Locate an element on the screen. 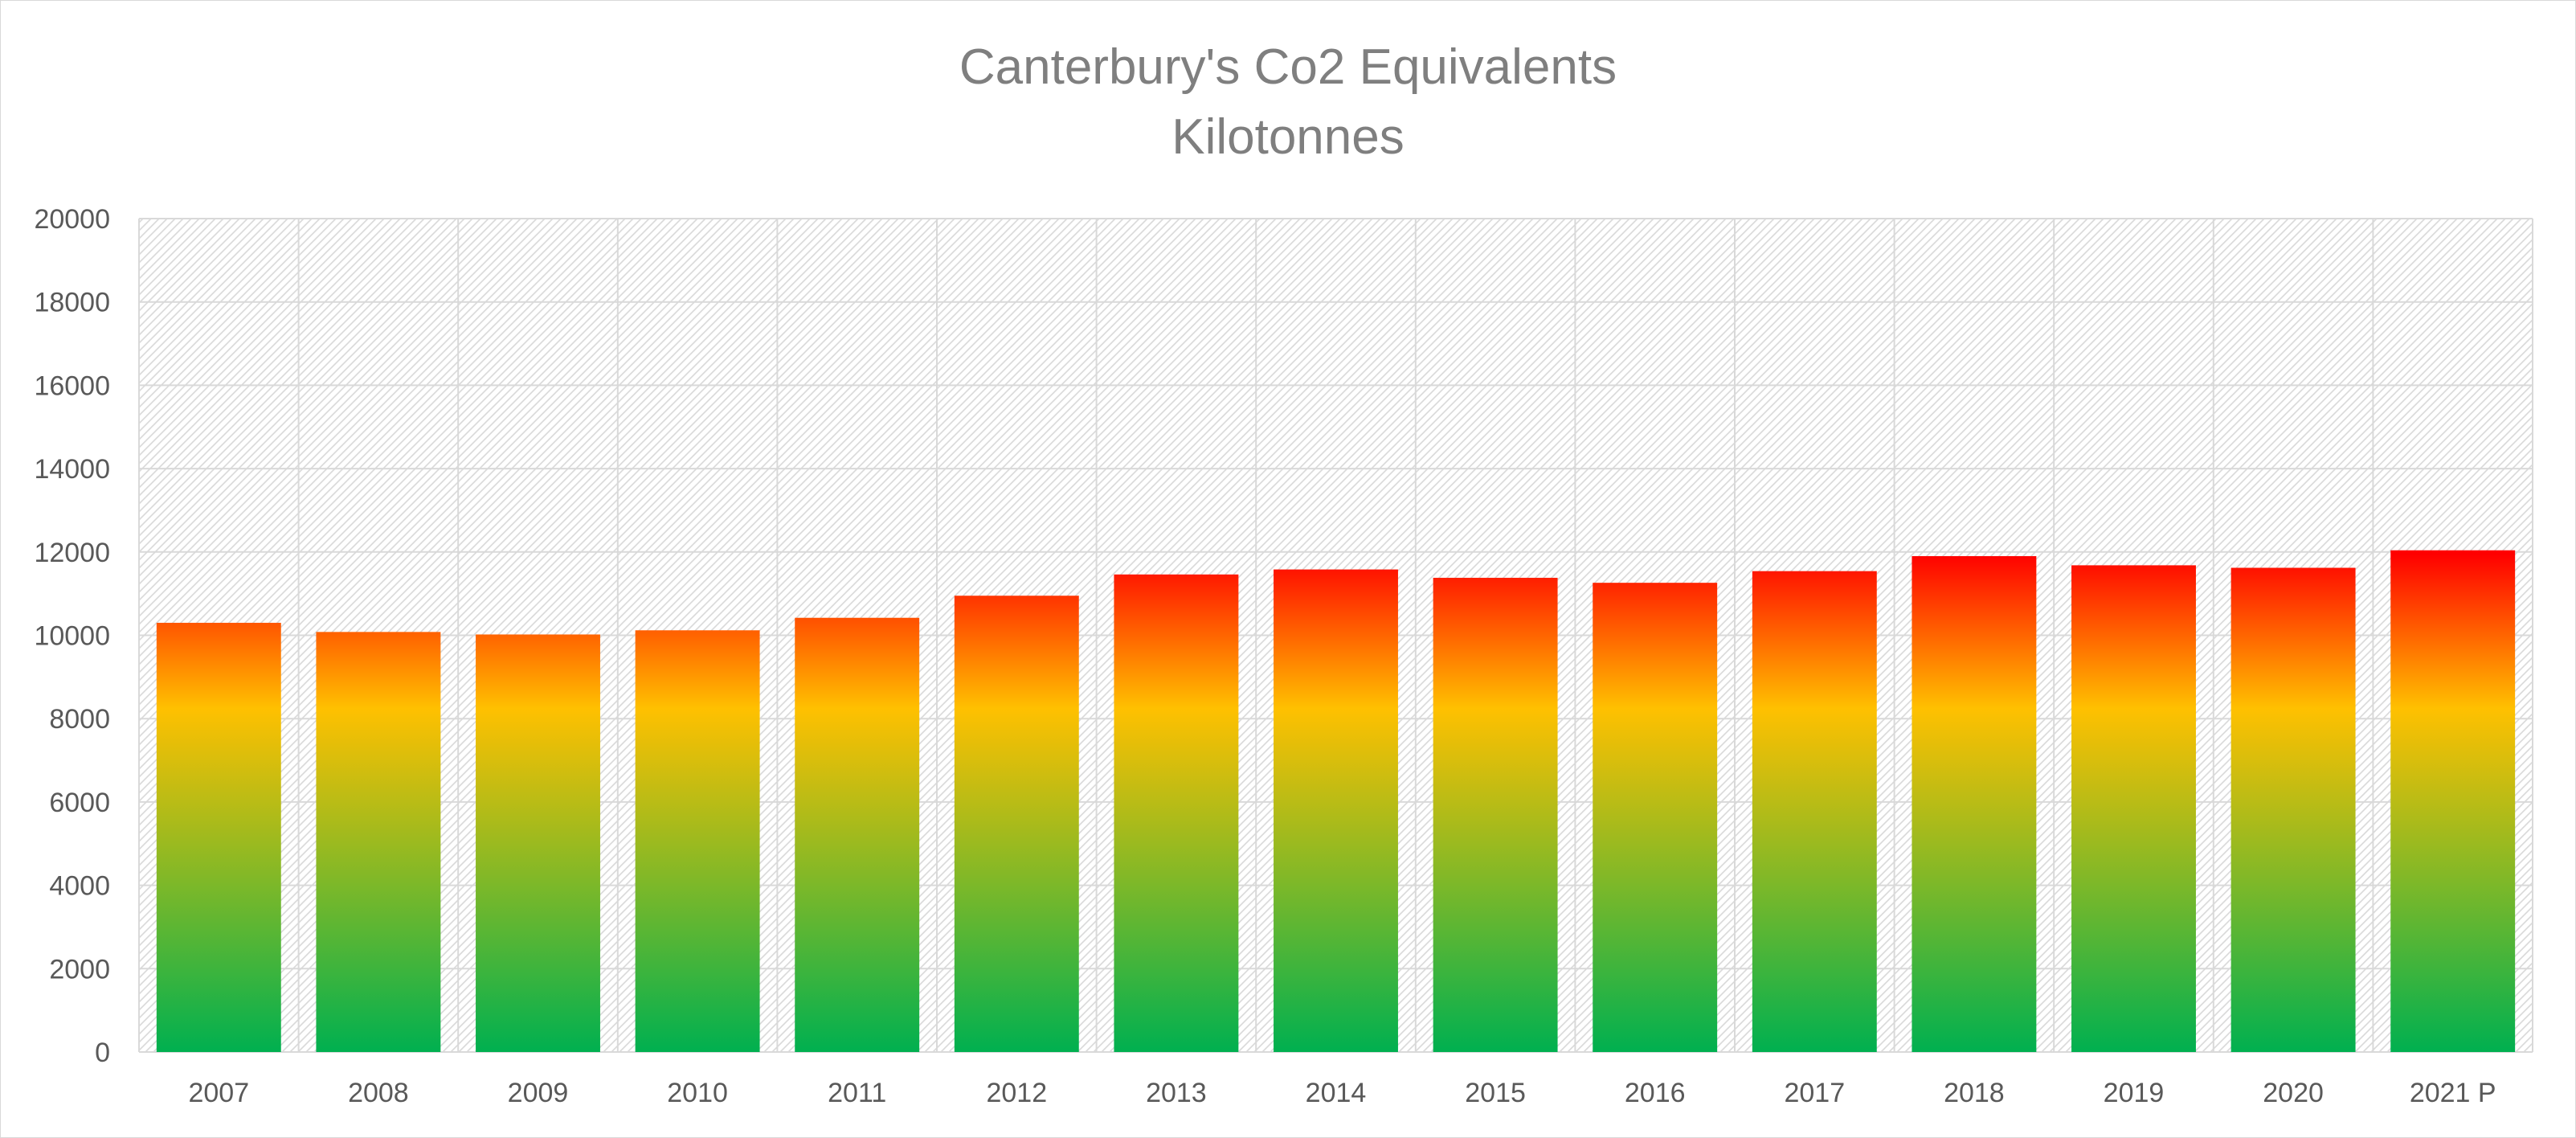 Image resolution: width=2576 pixels, height=1138 pixels. bar-2010 is located at coordinates (697, 841).